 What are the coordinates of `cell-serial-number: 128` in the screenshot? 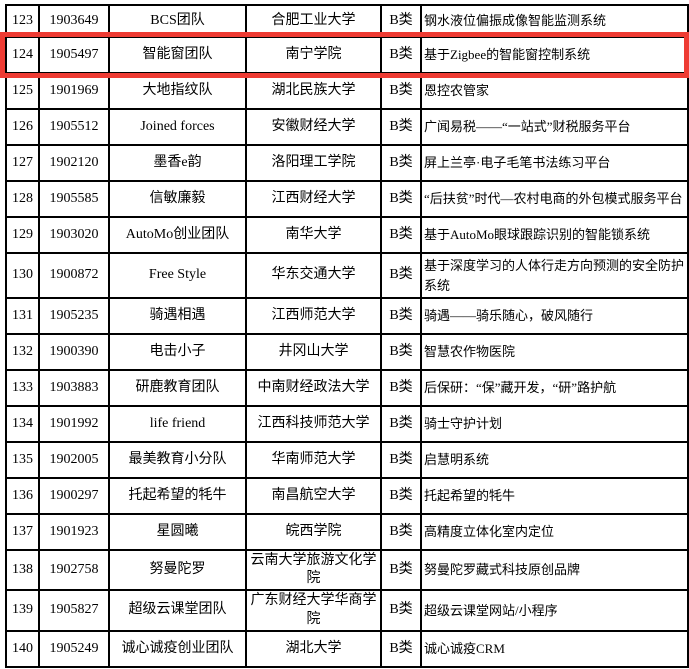 It's located at (22, 199).